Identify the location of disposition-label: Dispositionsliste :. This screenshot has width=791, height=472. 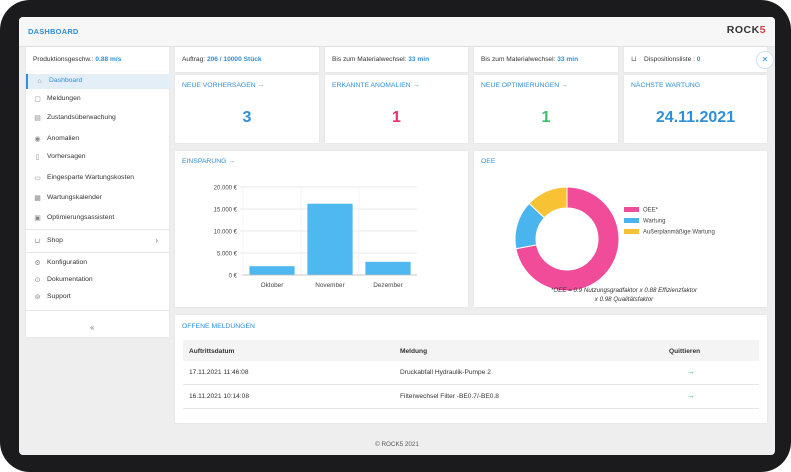
(669, 59).